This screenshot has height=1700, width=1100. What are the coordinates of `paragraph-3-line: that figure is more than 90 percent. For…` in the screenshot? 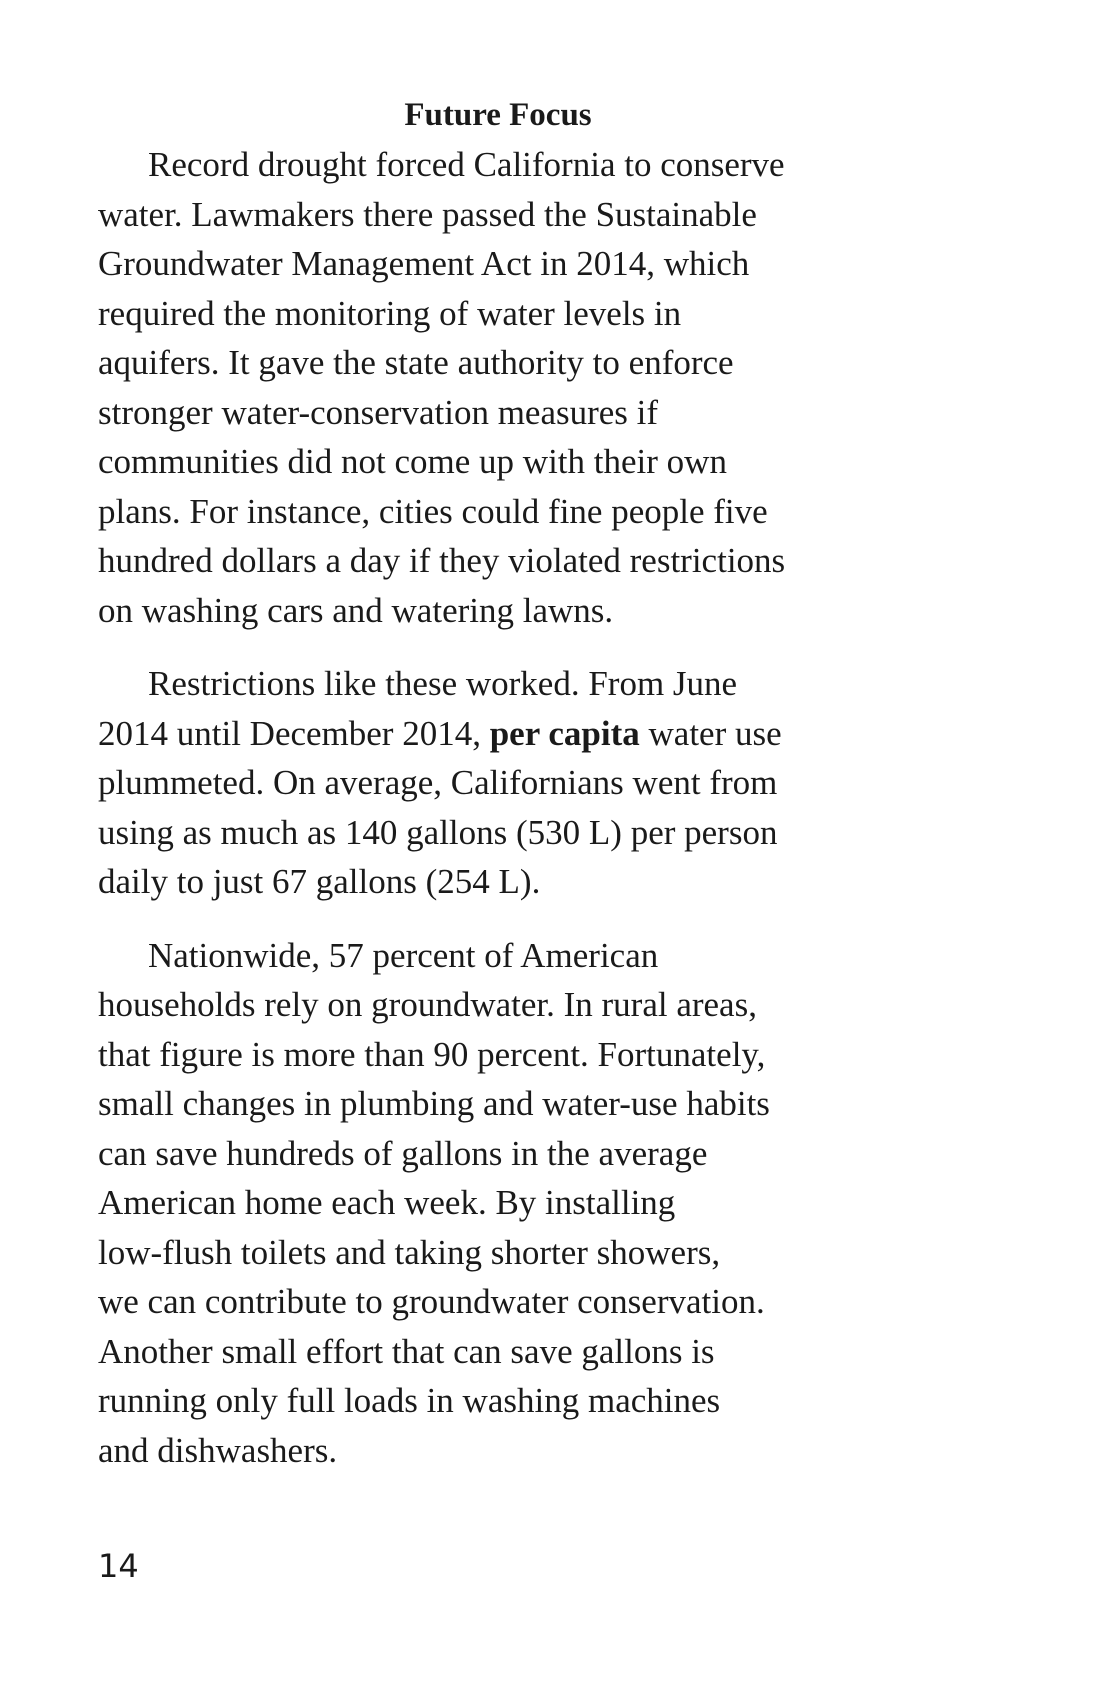 It's located at (432, 1054).